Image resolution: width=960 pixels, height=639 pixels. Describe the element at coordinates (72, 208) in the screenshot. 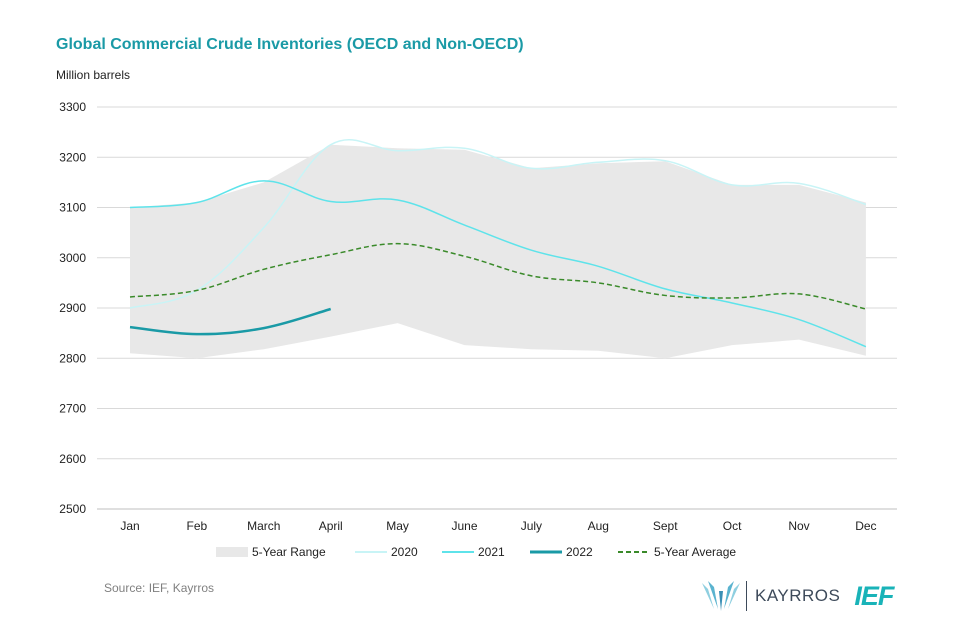

I see `y-tick-label: 3100` at that location.